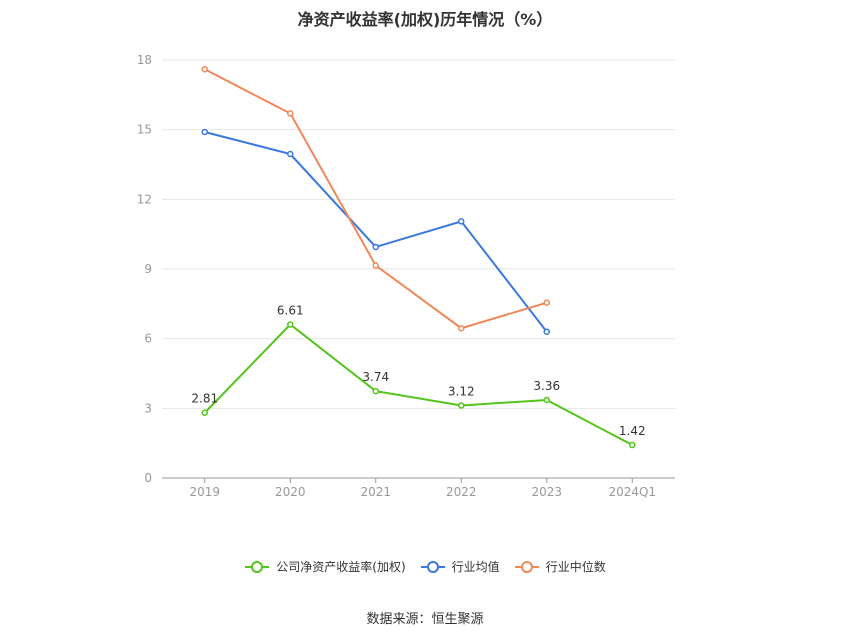 This screenshot has width=850, height=637. I want to click on legend-label: 公司净资产收益率(加权), so click(341, 567).